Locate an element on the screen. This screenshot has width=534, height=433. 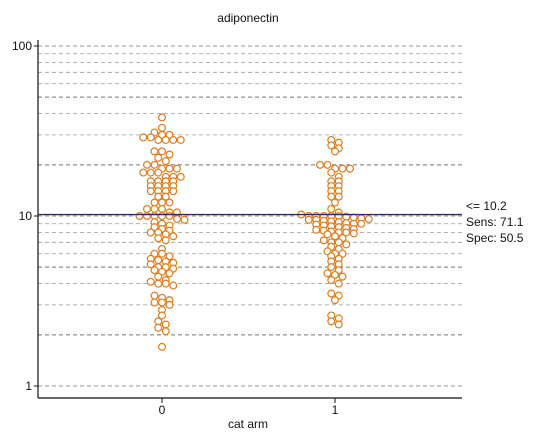
x-axis-label: cat arm is located at coordinates (248, 424).